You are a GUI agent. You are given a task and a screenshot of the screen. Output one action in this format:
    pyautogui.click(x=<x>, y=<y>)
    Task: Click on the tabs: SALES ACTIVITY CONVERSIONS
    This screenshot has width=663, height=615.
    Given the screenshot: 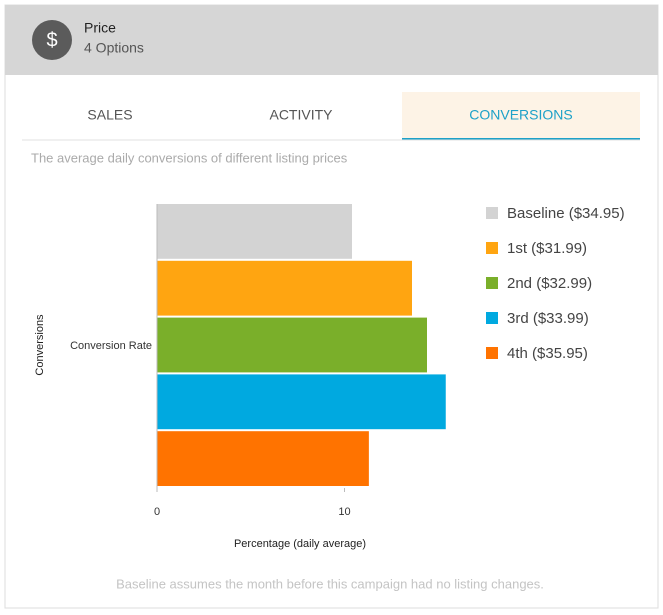 What is the action you would take?
    pyautogui.click(x=363, y=116)
    